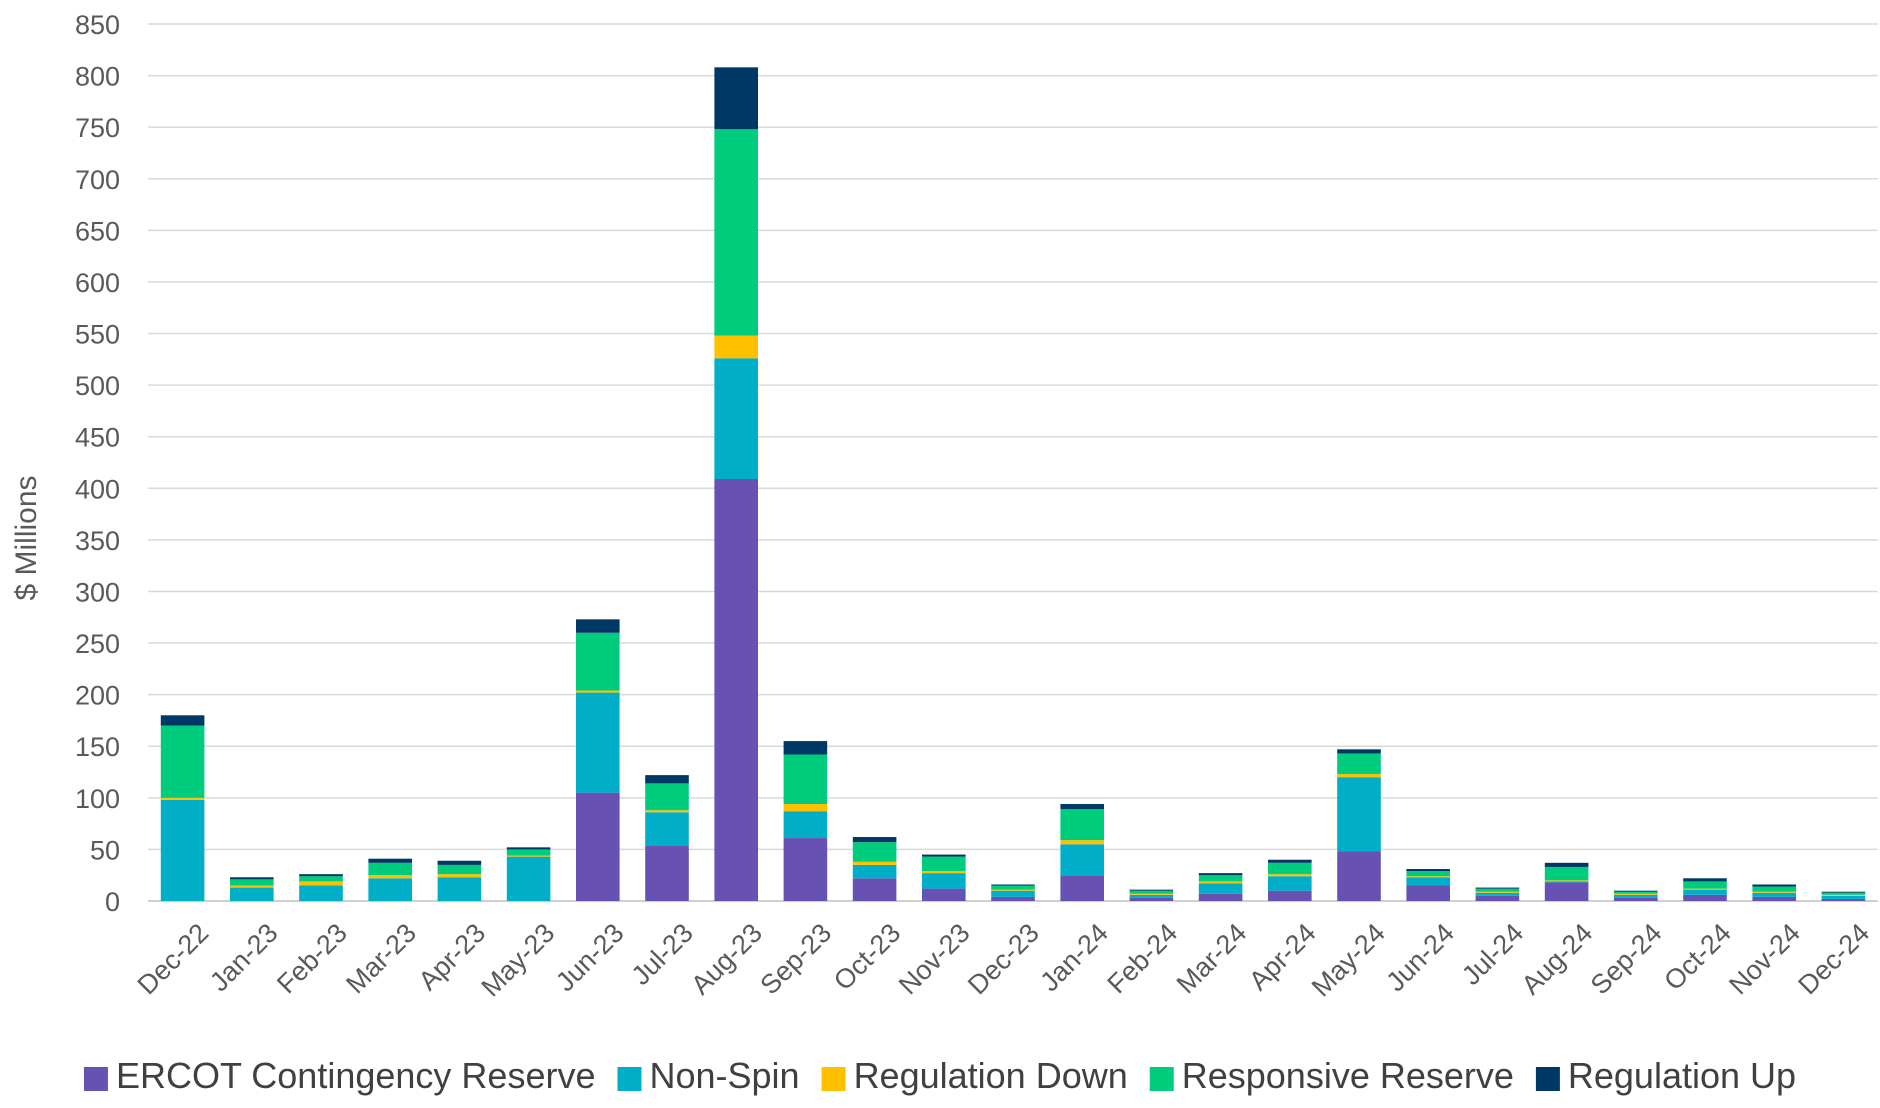  What do you see at coordinates (708, 1075) in the screenshot?
I see `legend-item: Non-Spin` at bounding box center [708, 1075].